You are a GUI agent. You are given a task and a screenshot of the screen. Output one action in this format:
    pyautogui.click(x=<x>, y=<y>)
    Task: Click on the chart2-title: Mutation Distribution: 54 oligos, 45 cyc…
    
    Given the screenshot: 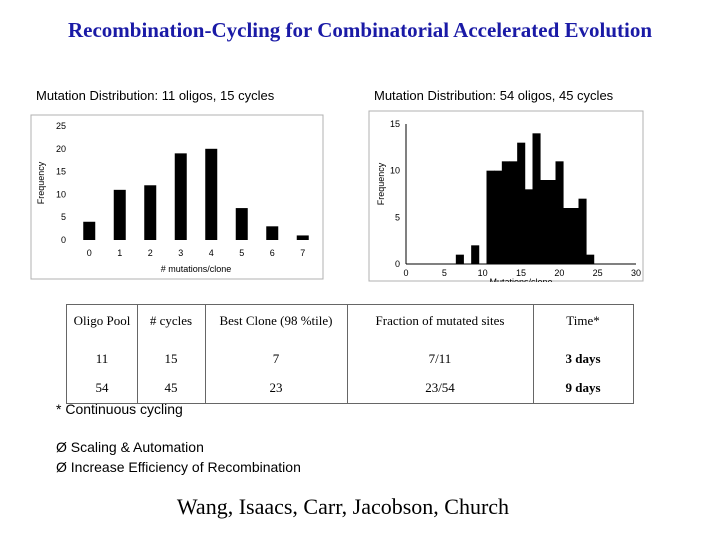 What is the action you would take?
    pyautogui.click(x=494, y=95)
    